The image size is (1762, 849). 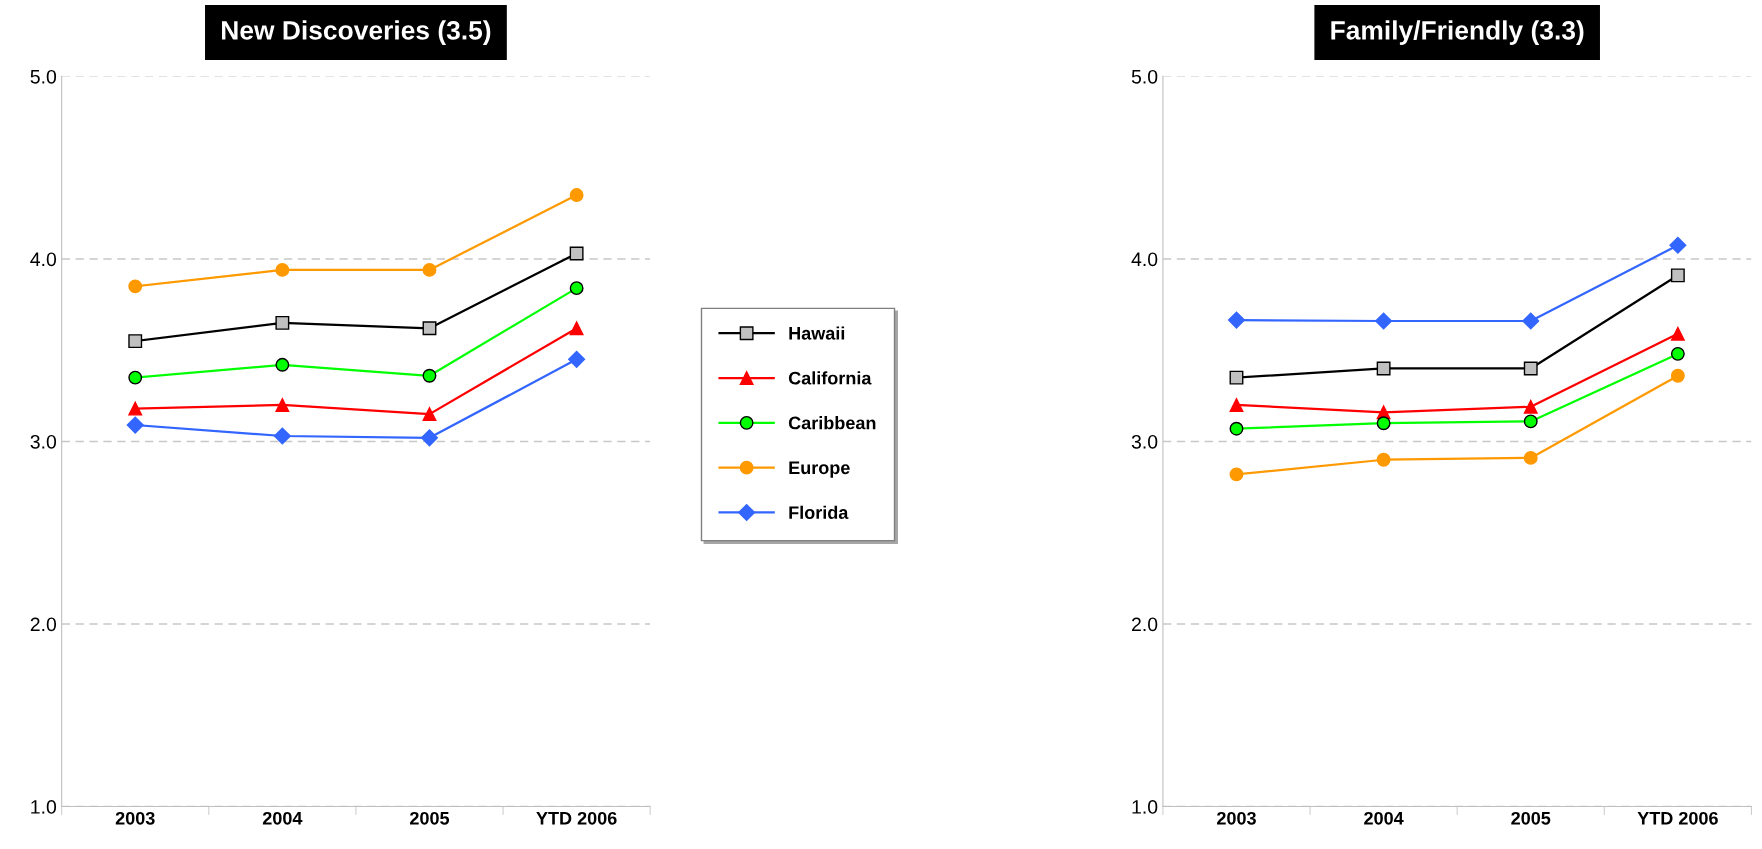 I want to click on chart-title: New Discoveries (3.5), so click(x=356, y=32).